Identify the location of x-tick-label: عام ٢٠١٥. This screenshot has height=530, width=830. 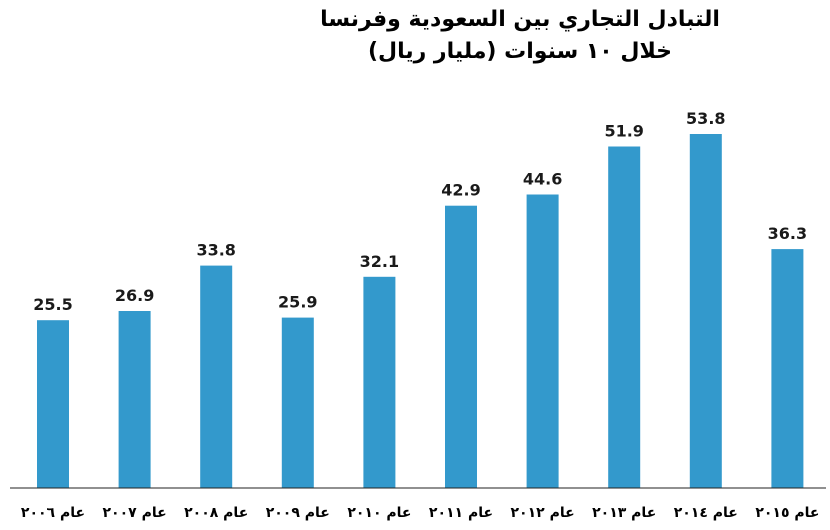
(787, 513).